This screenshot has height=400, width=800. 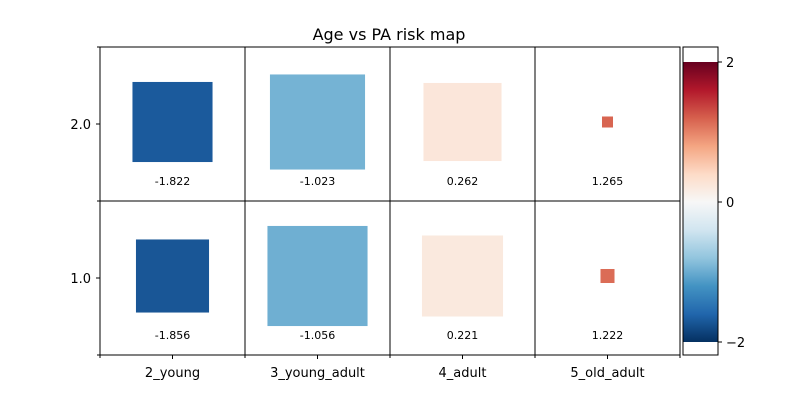 I want to click on cell-value-label: -1.856, so click(x=172, y=335).